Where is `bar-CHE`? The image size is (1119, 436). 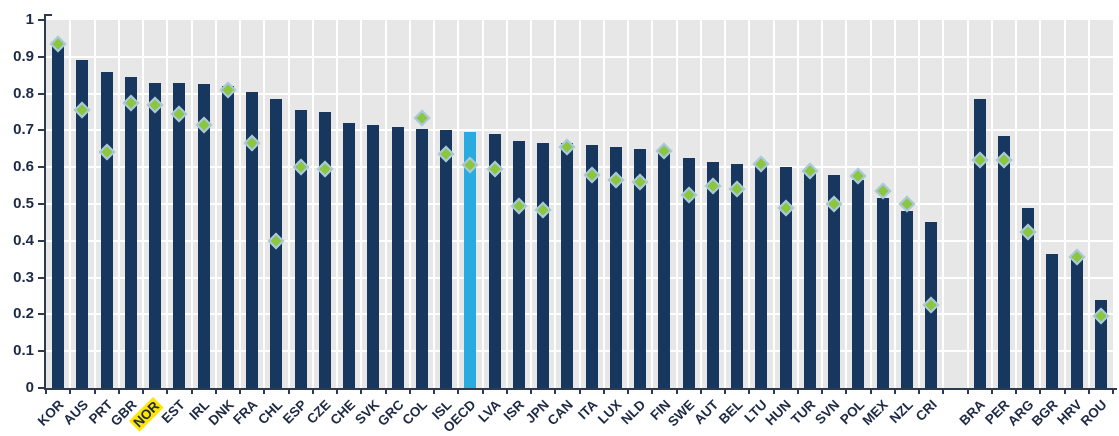 bar-CHE is located at coordinates (349, 255).